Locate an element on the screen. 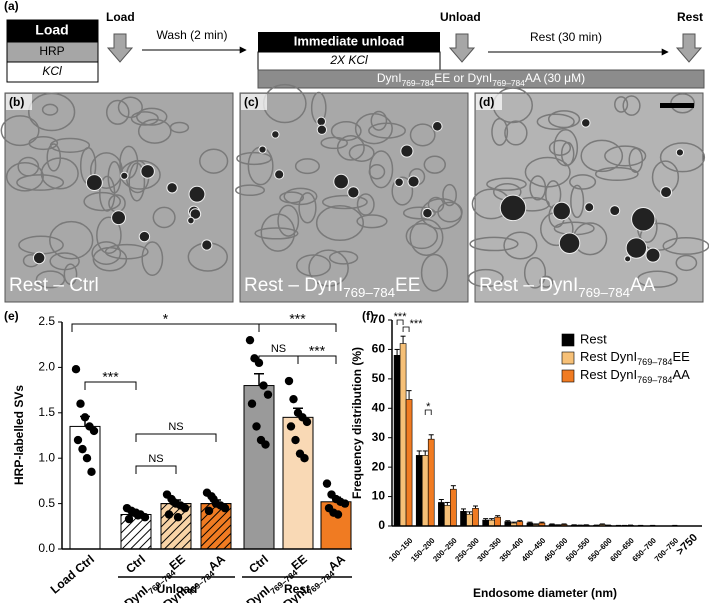 The height and width of the screenshot is (603, 709). x-axis-title: Endosome diameter (nm) is located at coordinates (545, 593).